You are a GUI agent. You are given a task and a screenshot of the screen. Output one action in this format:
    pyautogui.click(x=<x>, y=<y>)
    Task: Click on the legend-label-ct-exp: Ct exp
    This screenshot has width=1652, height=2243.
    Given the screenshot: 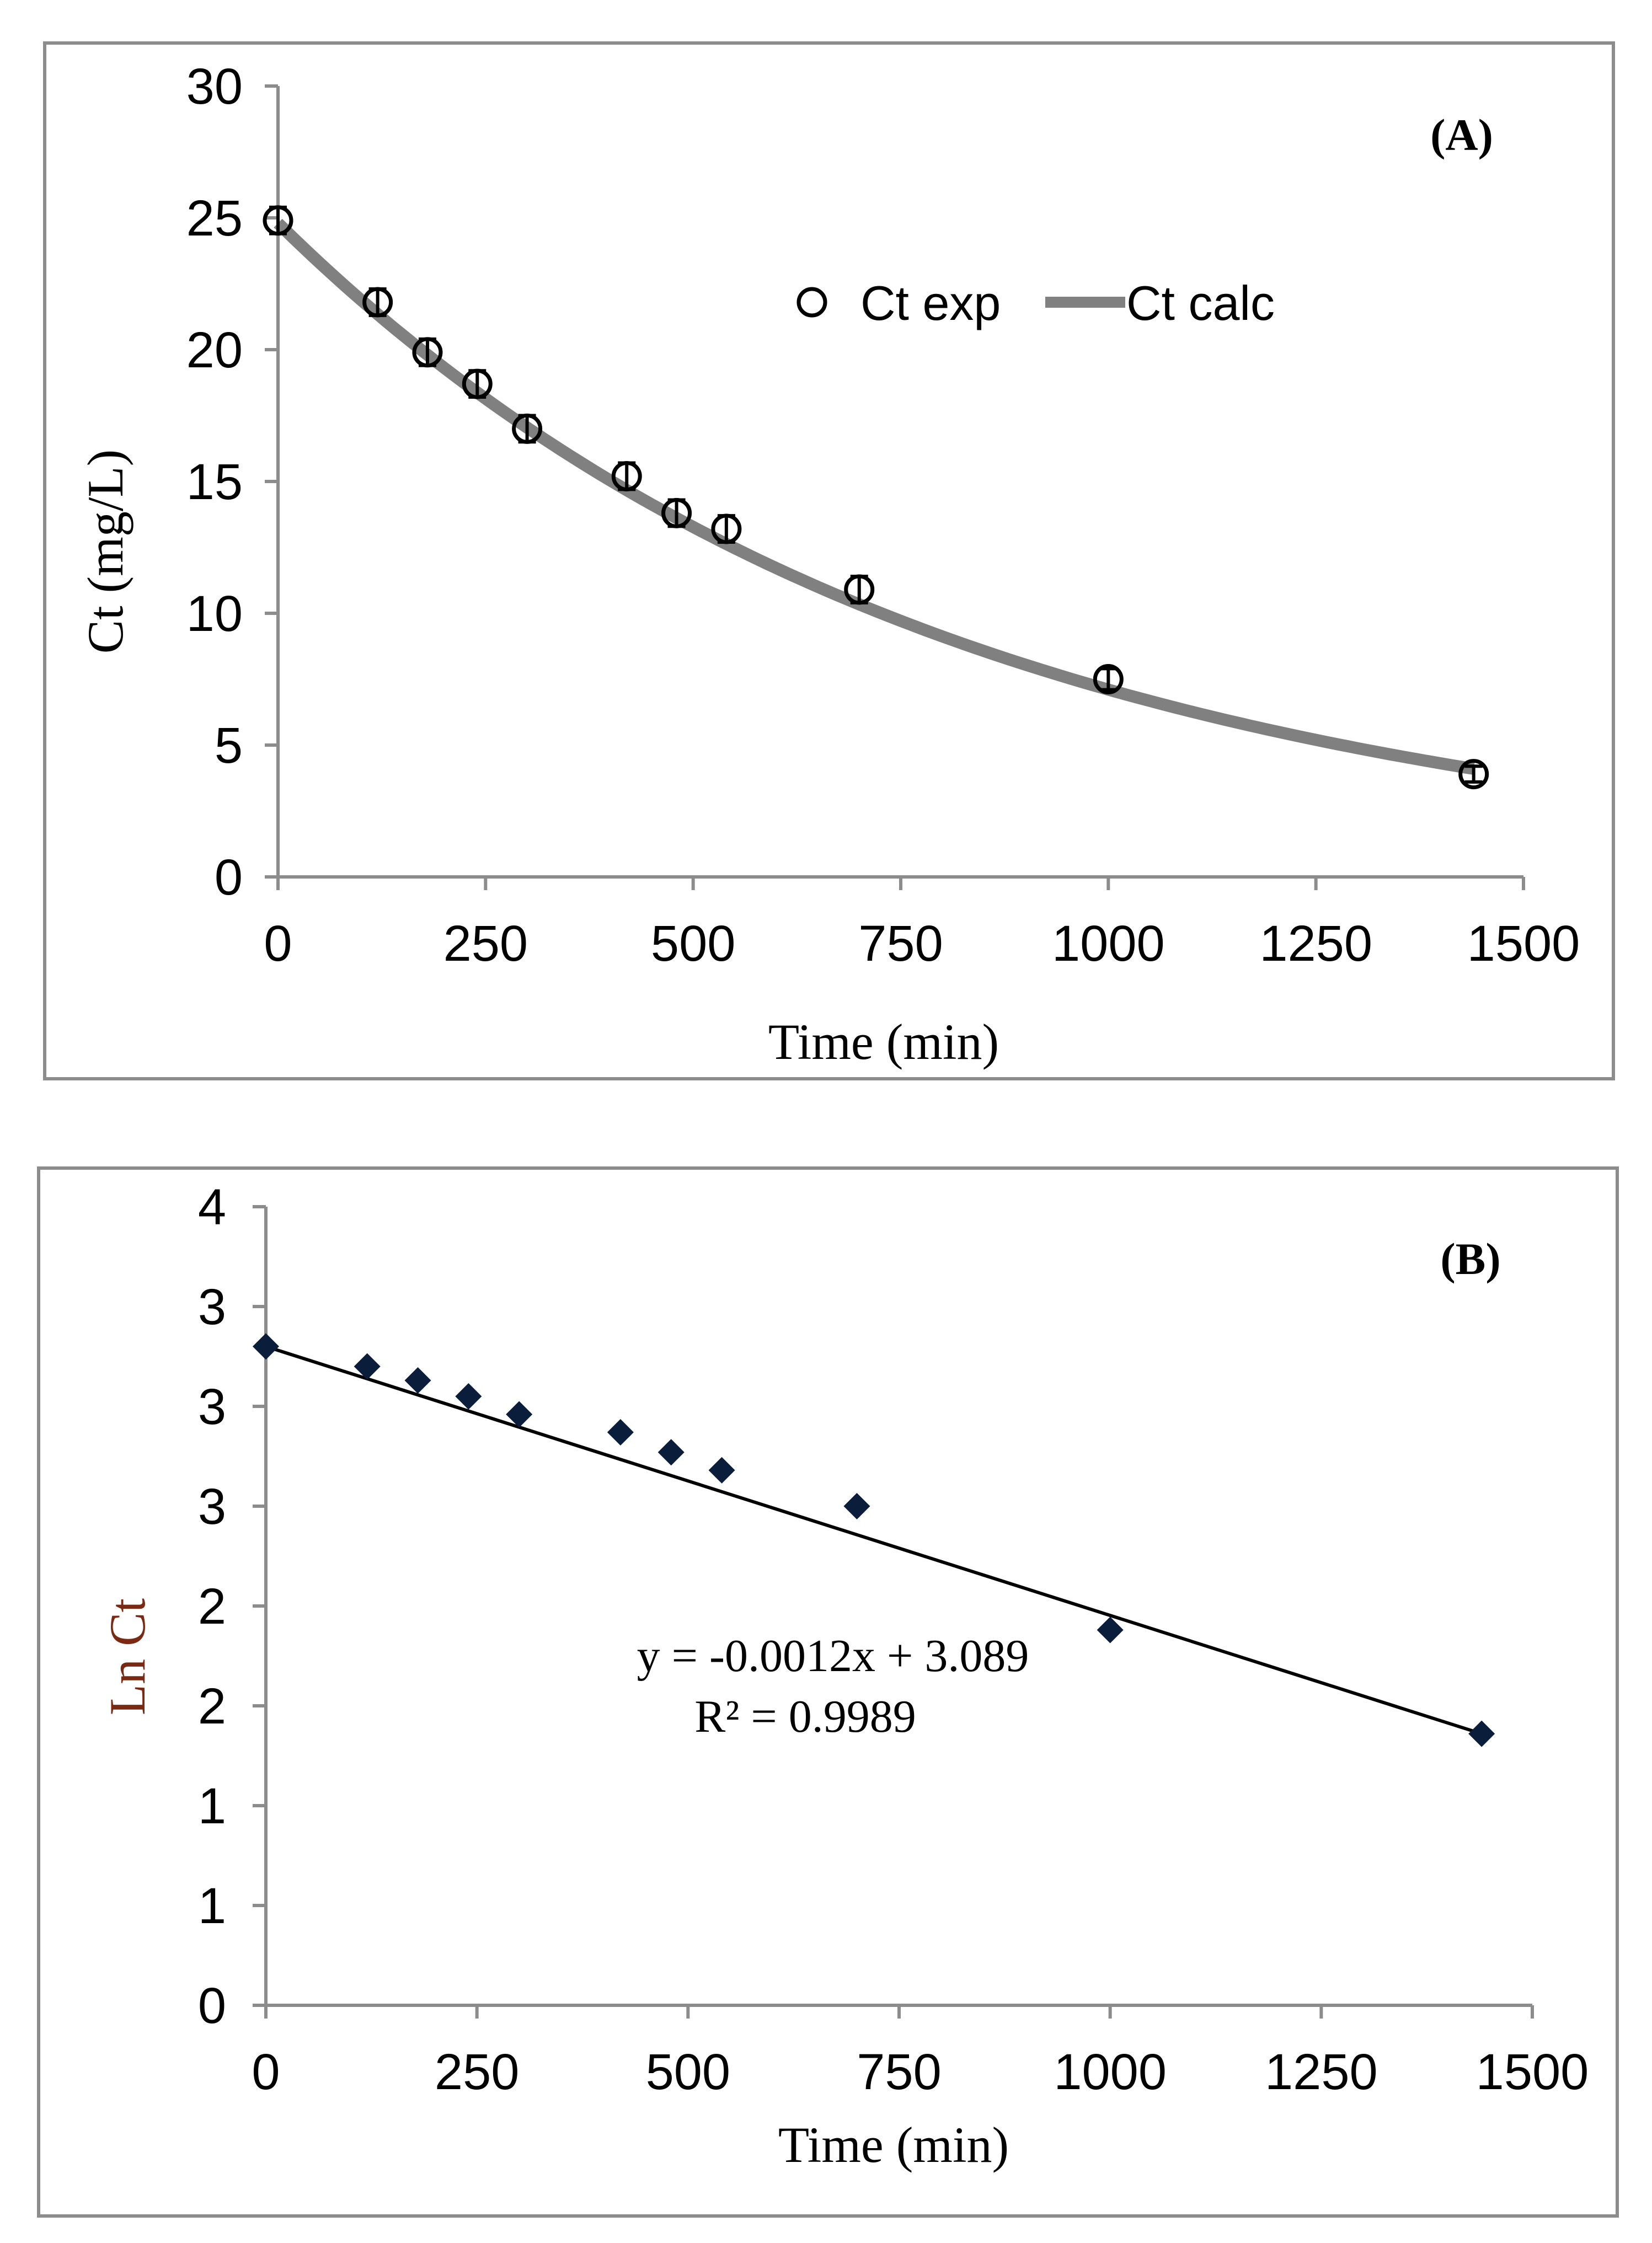 What is the action you would take?
    pyautogui.click(x=930, y=303)
    